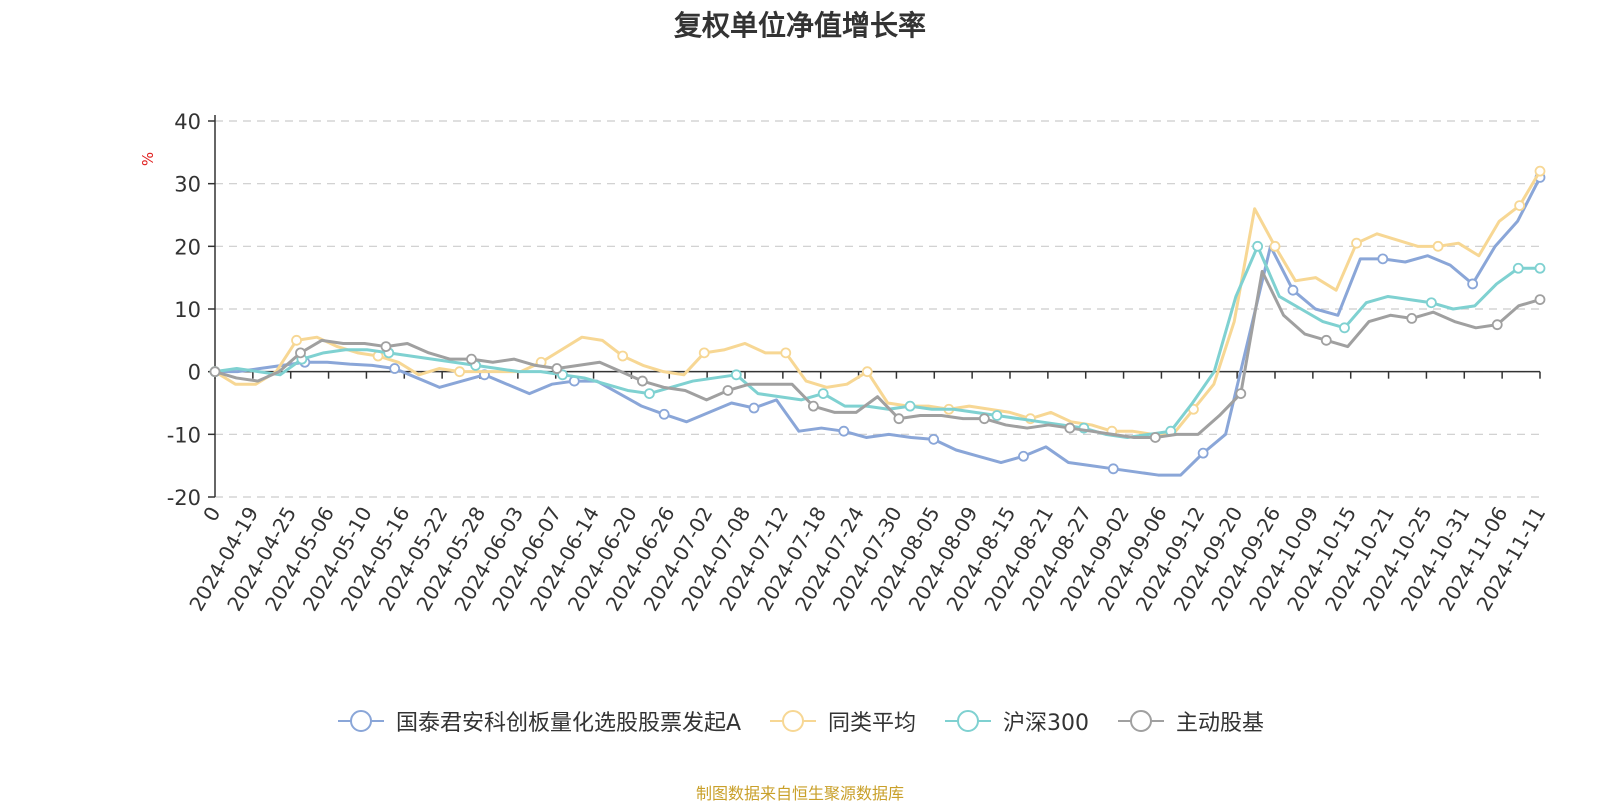  I want to click on legend-item-peer-average: 同类平均, so click(842, 721).